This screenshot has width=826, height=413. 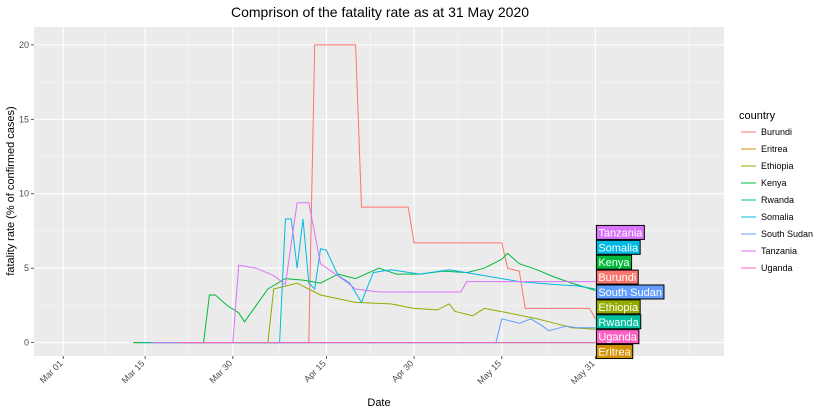 I want to click on y-axis-ticks: 0 5 10 15 20, so click(x=26, y=194).